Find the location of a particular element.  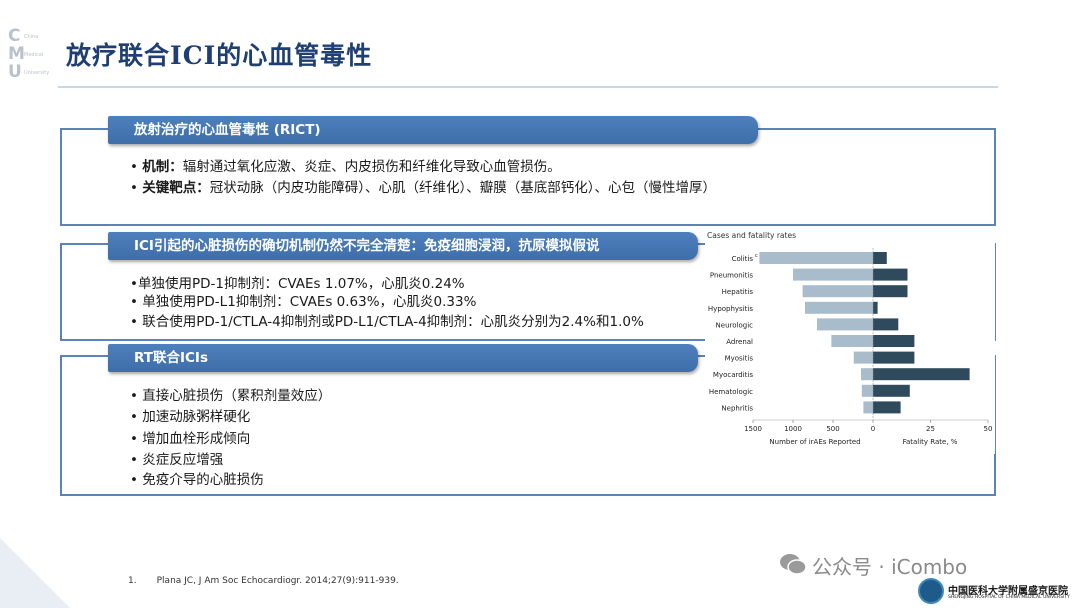

hospital-logo is located at coordinates (931, 591).